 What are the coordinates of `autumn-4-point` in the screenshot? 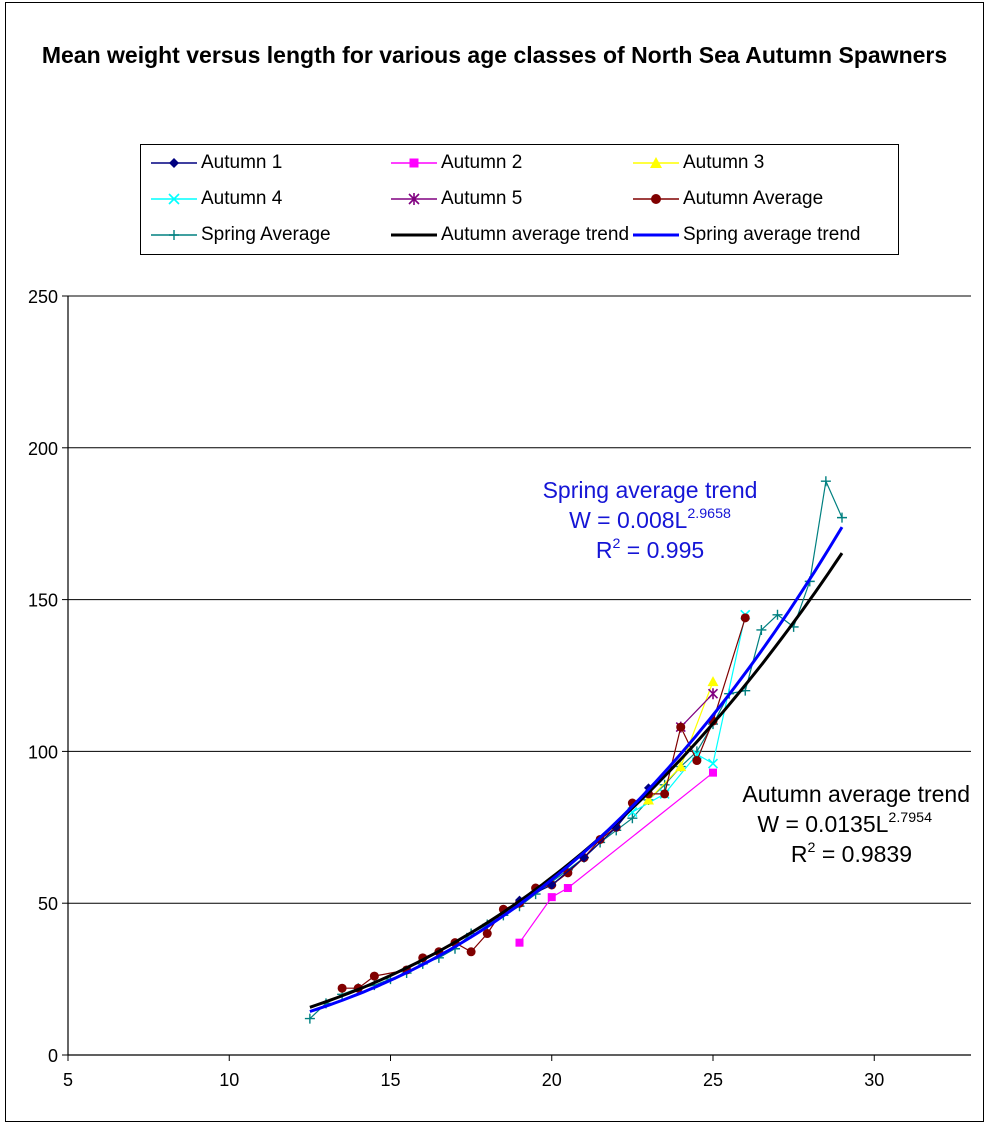 It's located at (713, 763).